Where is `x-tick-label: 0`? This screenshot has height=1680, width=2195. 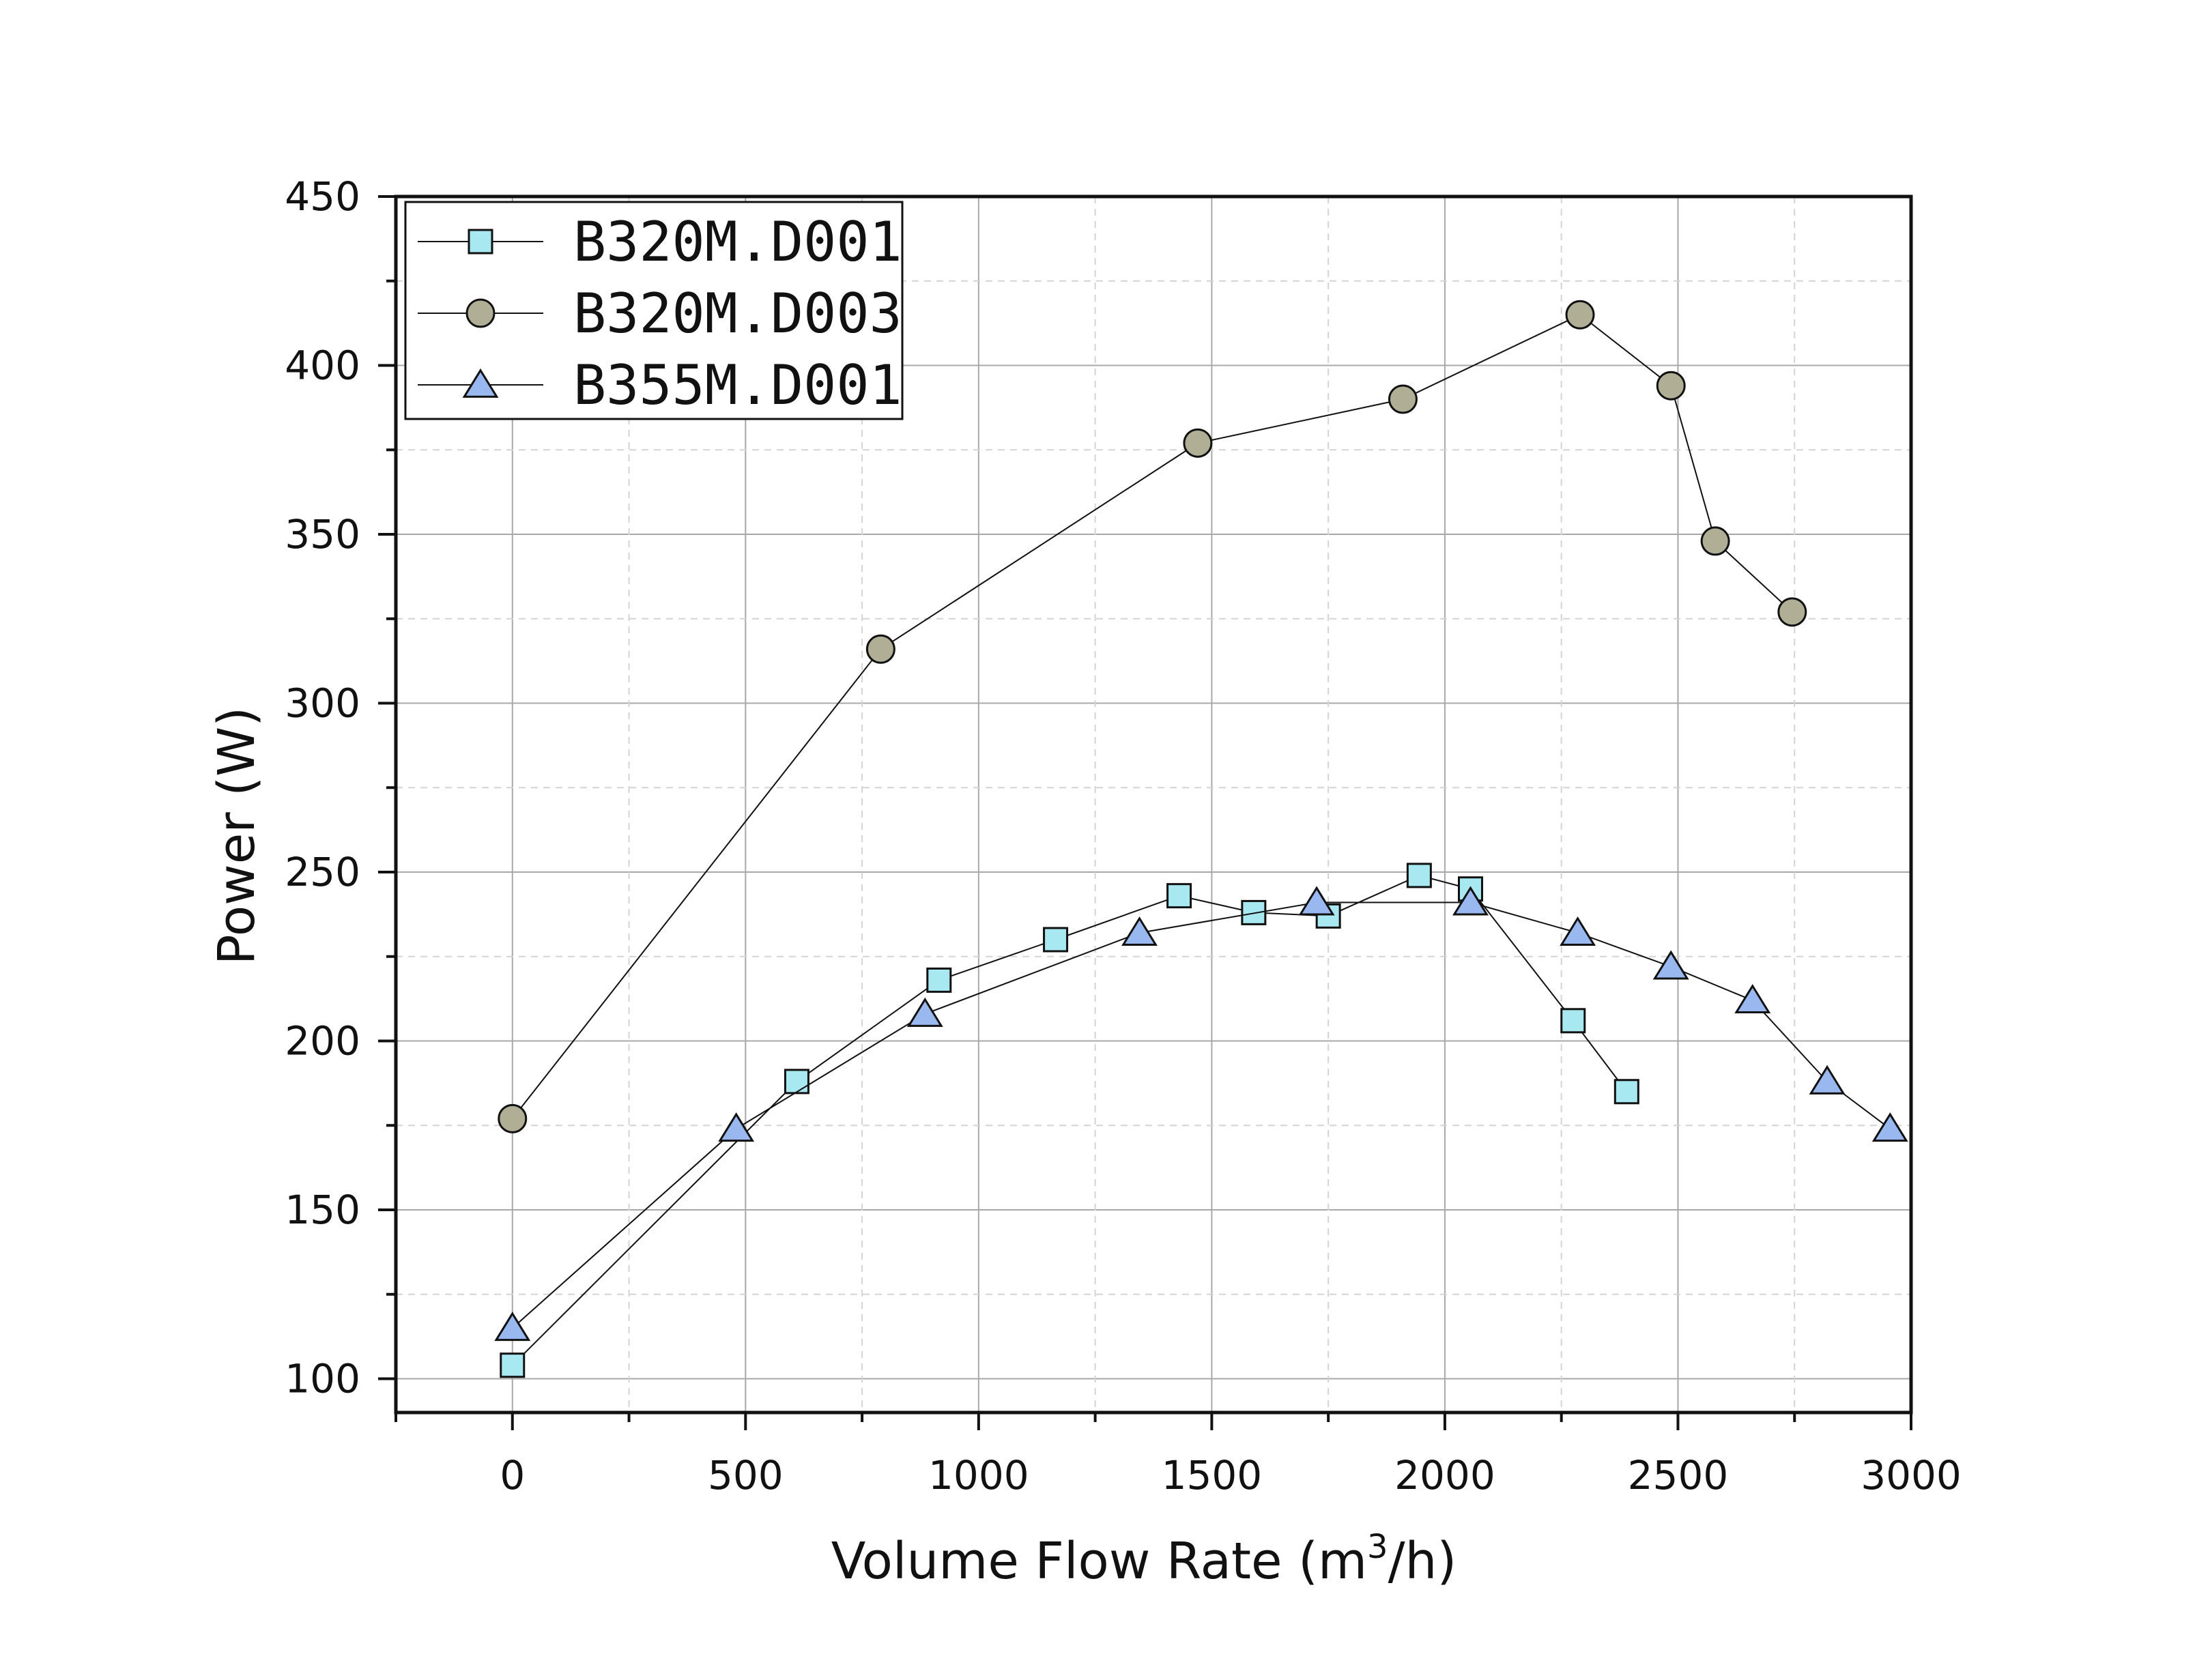 x-tick-label: 0 is located at coordinates (512, 1475).